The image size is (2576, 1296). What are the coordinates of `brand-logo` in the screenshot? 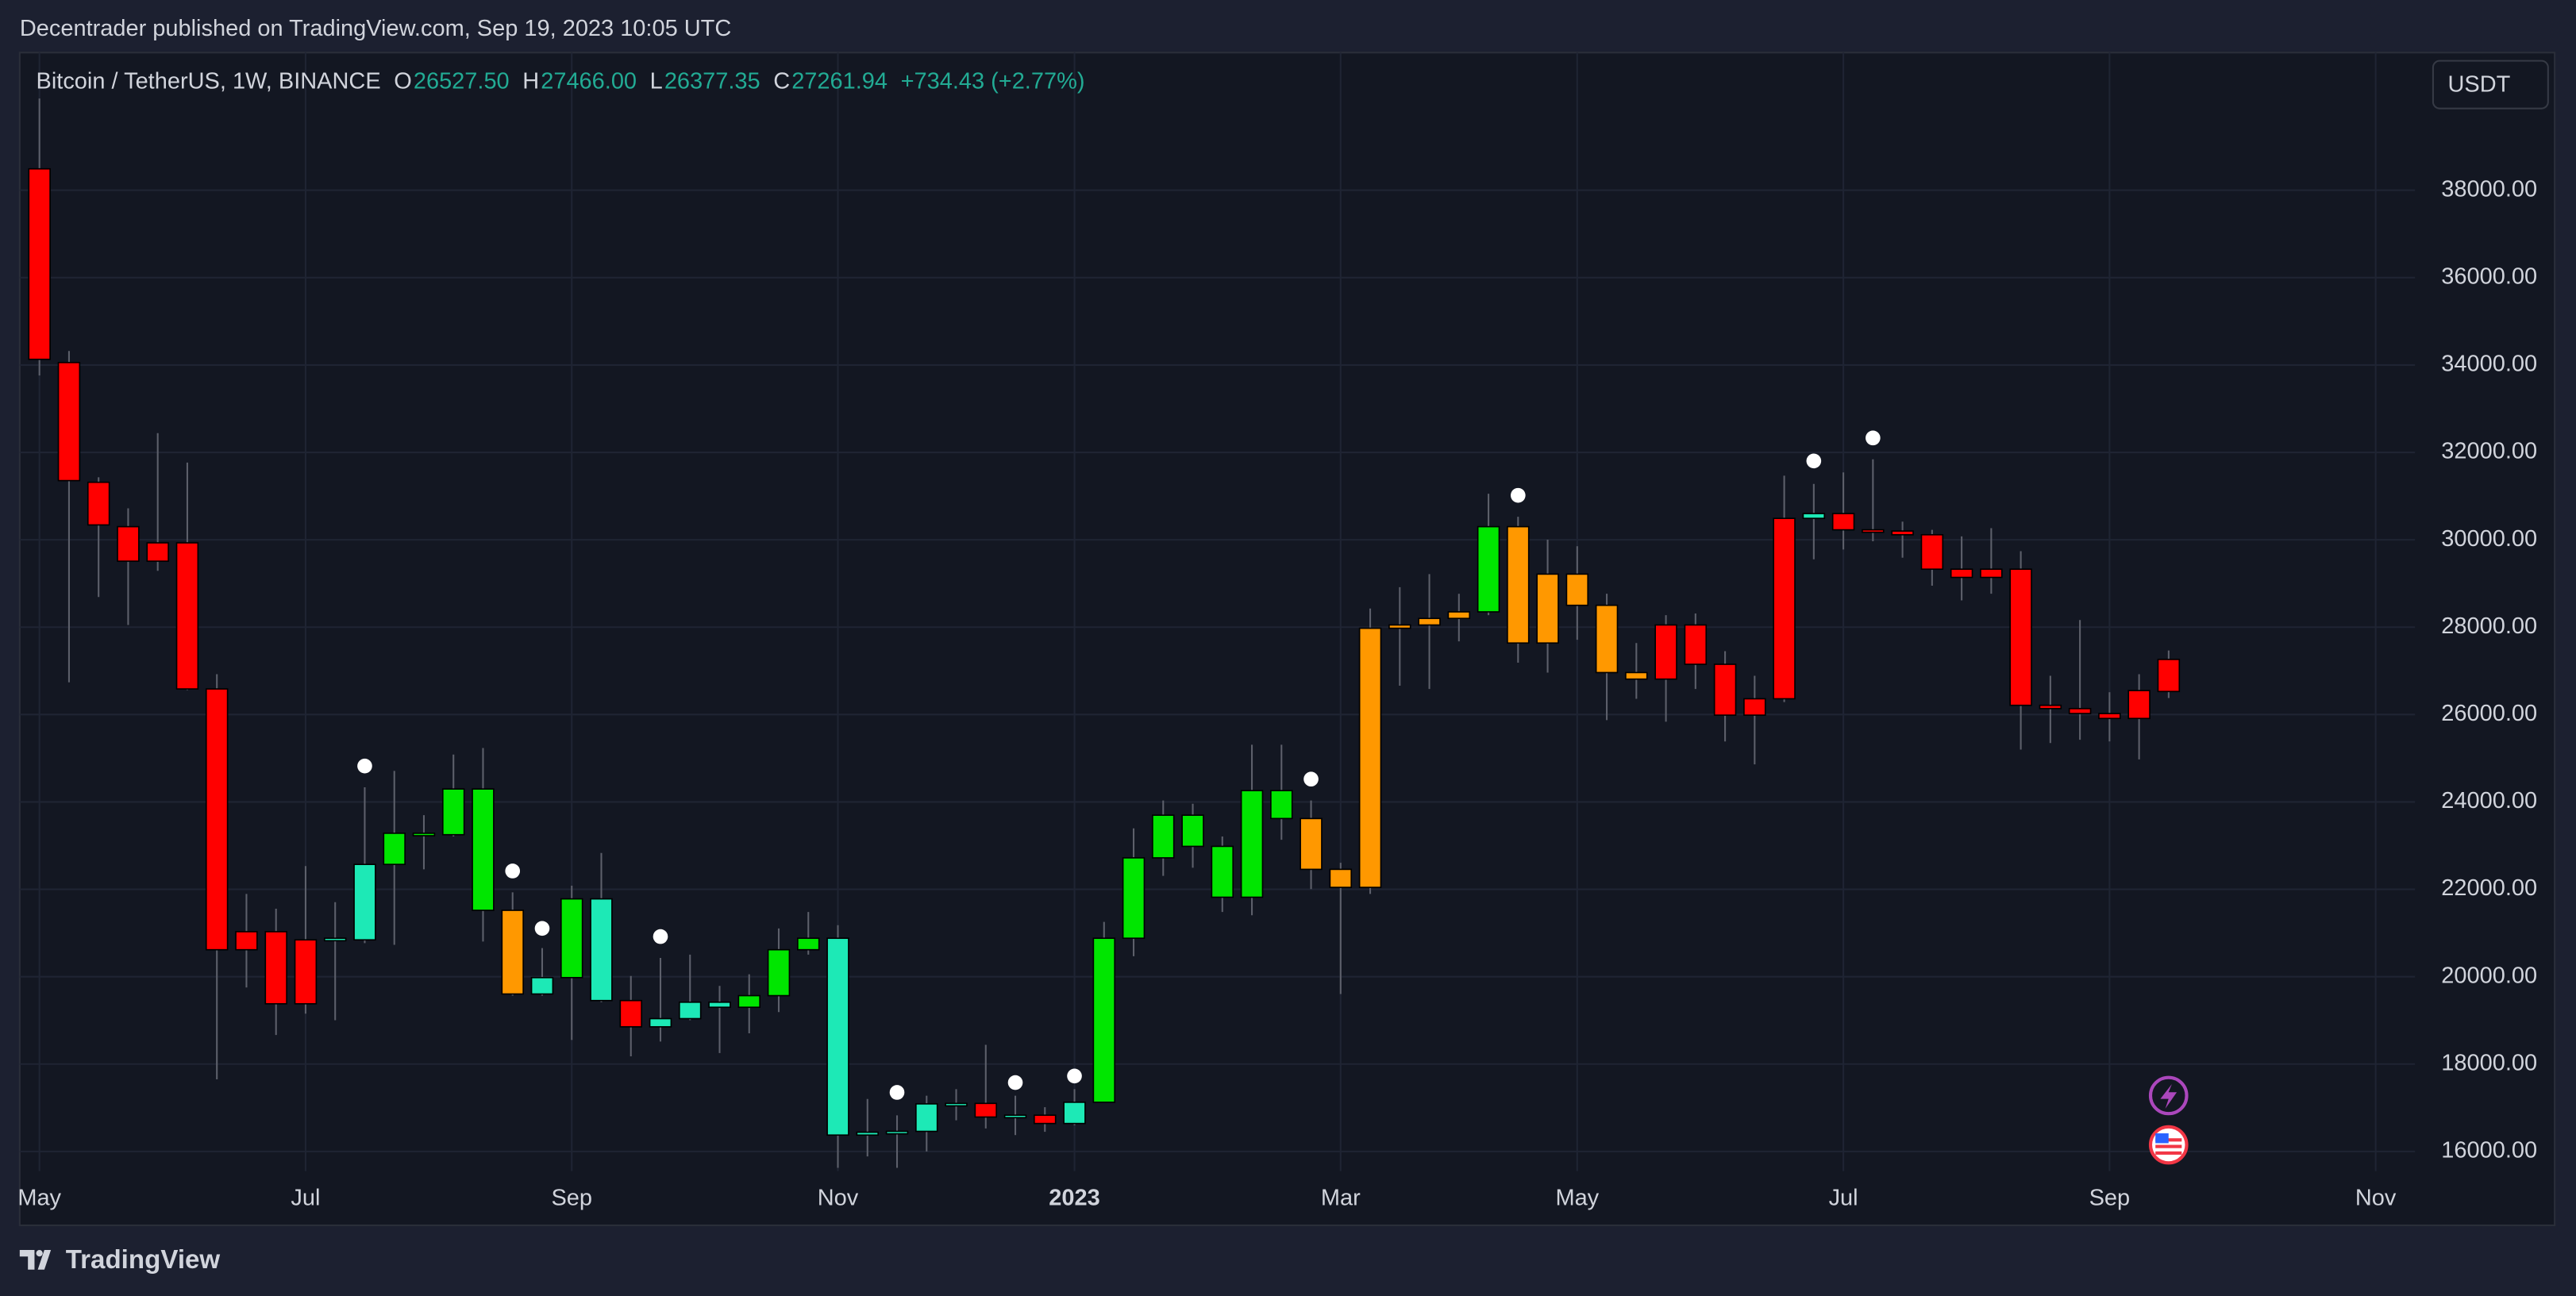 It's located at (35, 1259).